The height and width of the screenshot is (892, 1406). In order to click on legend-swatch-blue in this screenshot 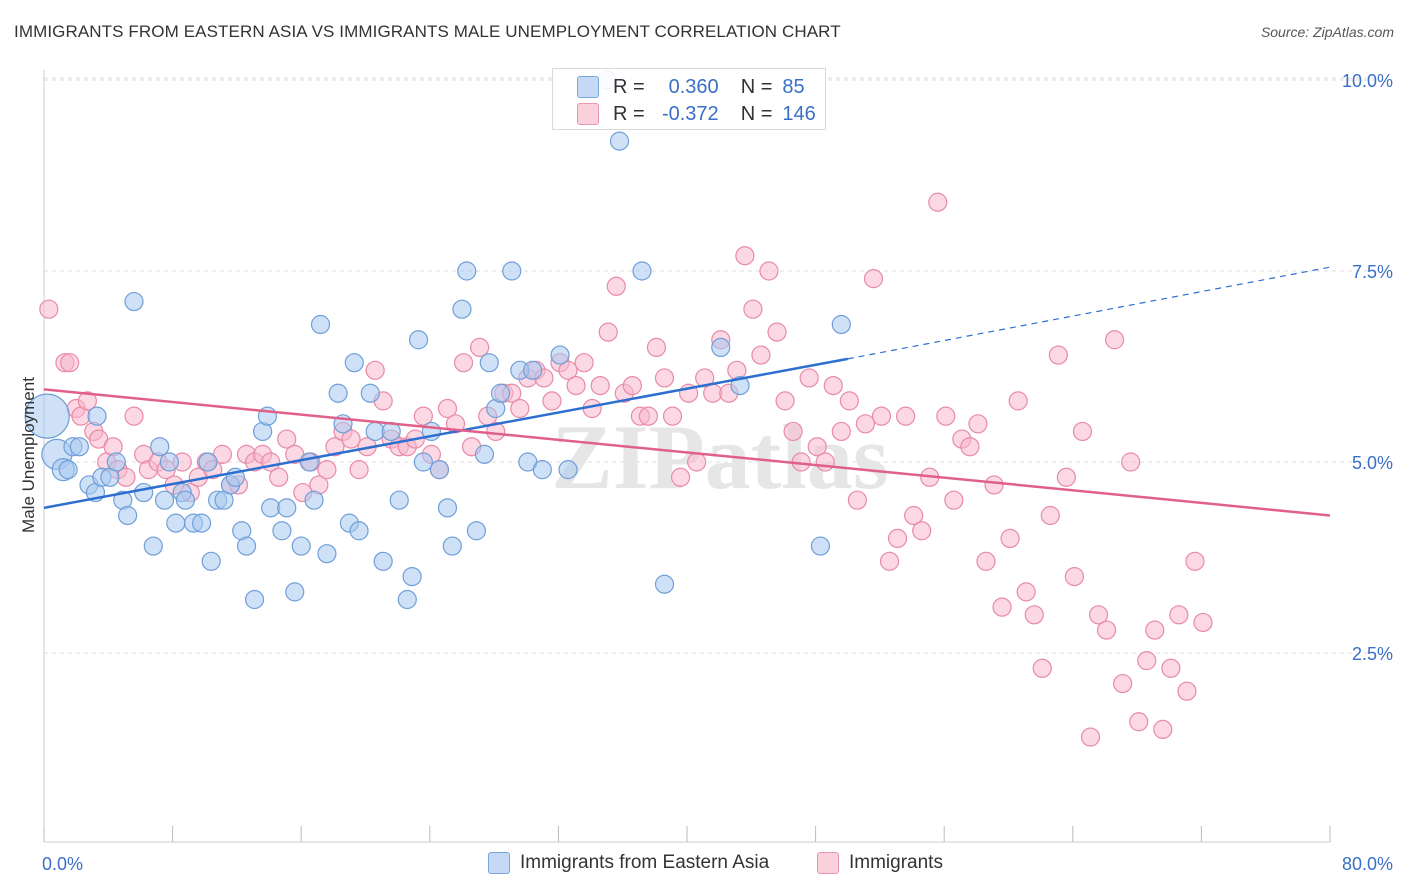, I will do `click(588, 87)`.